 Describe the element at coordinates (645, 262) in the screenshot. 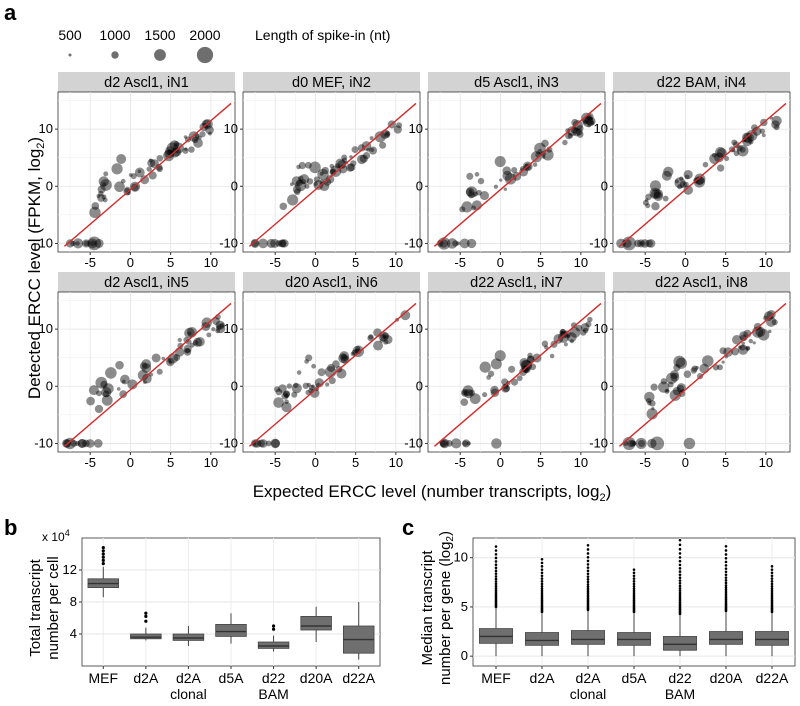

I see `x-tick-label: -5` at that location.